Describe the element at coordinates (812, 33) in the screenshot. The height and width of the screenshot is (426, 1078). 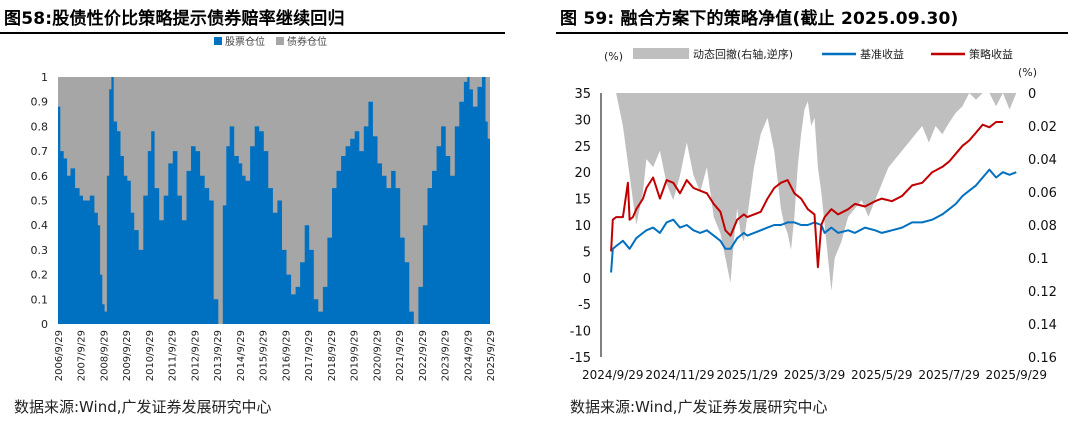
I see `right-title-rule` at that location.